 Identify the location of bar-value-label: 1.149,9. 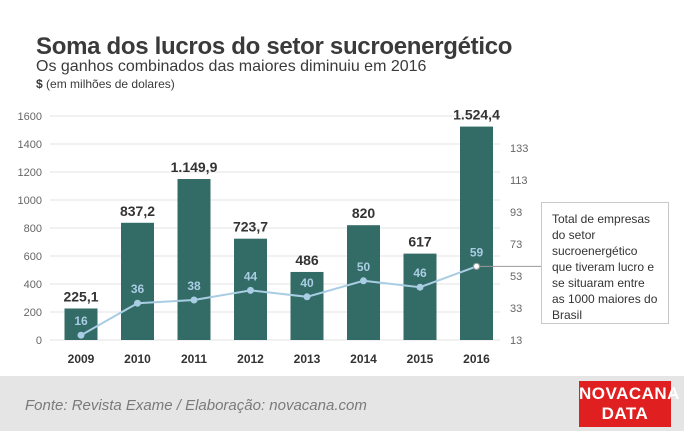
(194, 167).